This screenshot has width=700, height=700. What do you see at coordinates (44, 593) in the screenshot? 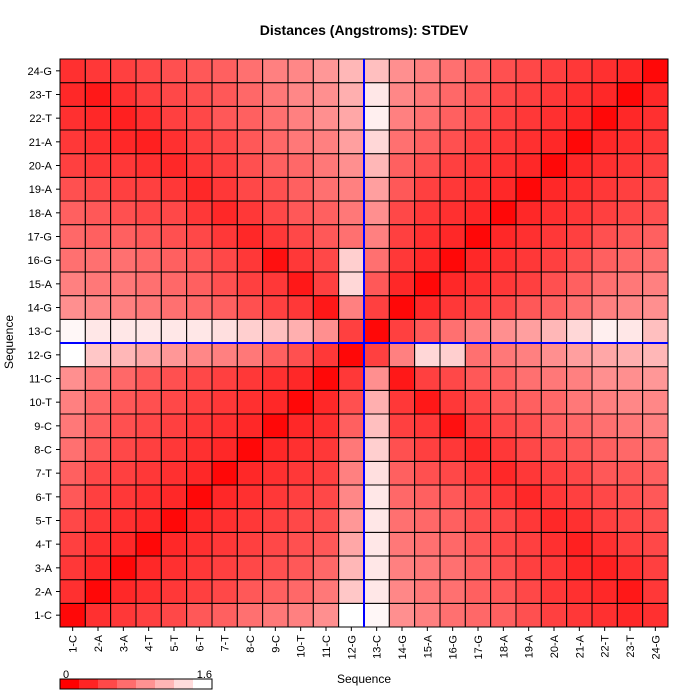
I see `y-tick-label: 2-A` at bounding box center [44, 593].